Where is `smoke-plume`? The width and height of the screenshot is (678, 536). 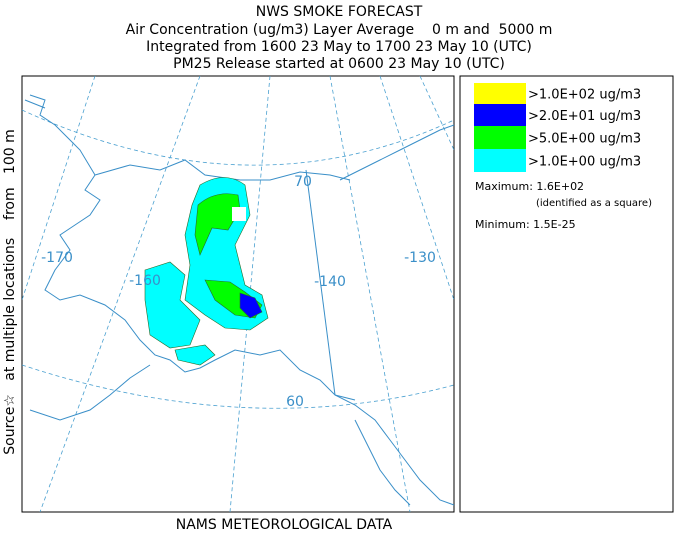
smoke-plume is located at coordinates (206, 271).